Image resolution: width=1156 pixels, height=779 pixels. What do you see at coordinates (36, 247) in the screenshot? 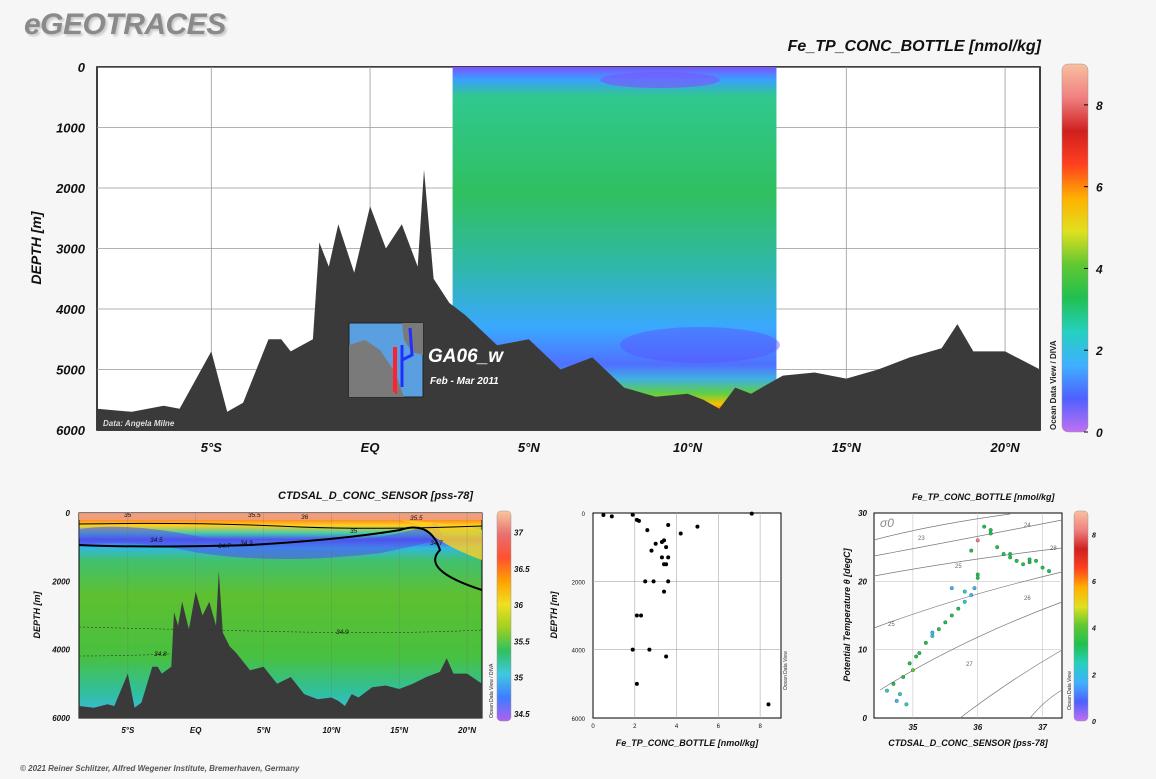
I see `main-ylabel: DEPTH [m]` at bounding box center [36, 247].